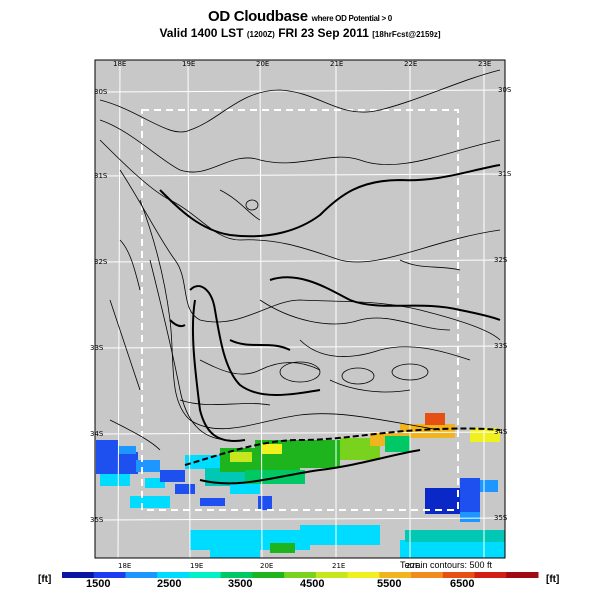 The image size is (600, 600). Describe the element at coordinates (101, 176) in the screenshot. I see `lat-label-left: 31S` at that location.